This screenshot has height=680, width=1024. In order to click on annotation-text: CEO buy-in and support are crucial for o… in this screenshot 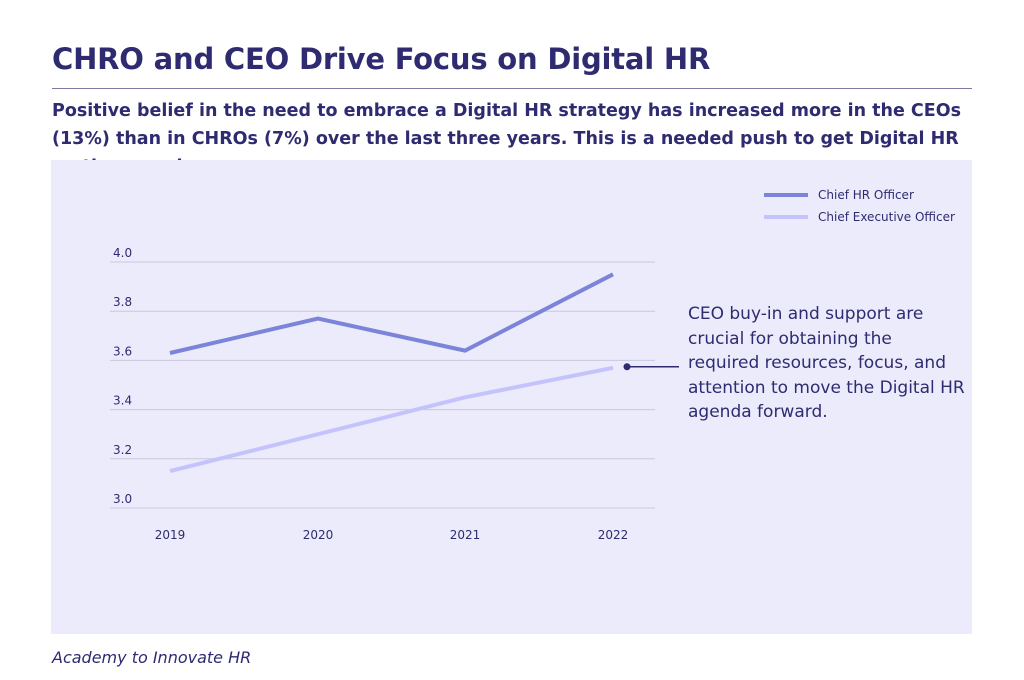, I will do `click(826, 363)`.